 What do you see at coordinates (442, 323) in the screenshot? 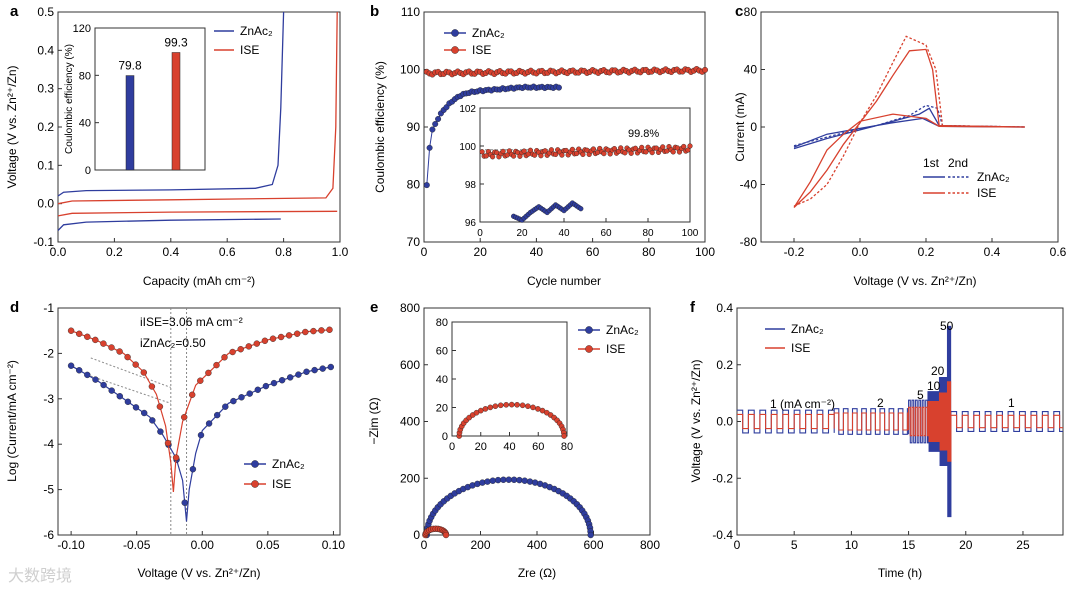
I see `panel-e-inset-y-tick-label: 80` at bounding box center [442, 323].